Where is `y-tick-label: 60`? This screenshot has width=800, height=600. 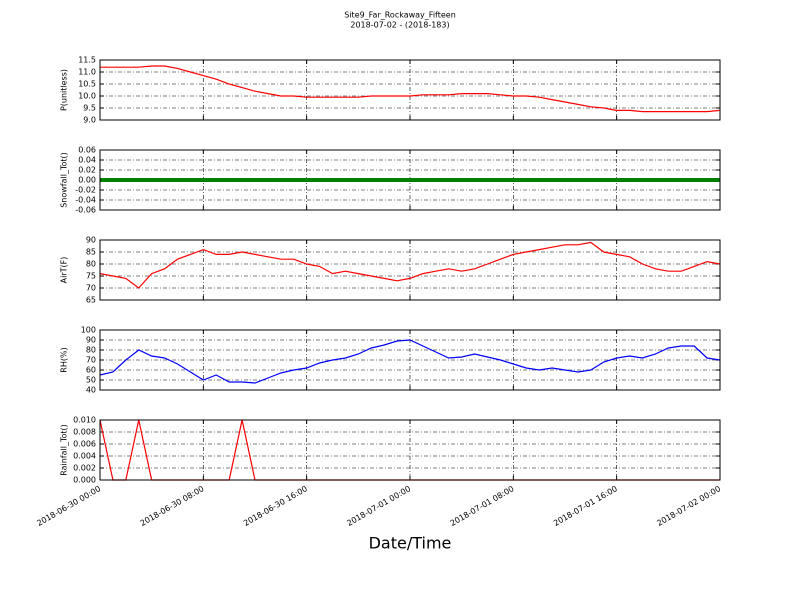 y-tick-label: 60 is located at coordinates (91, 370).